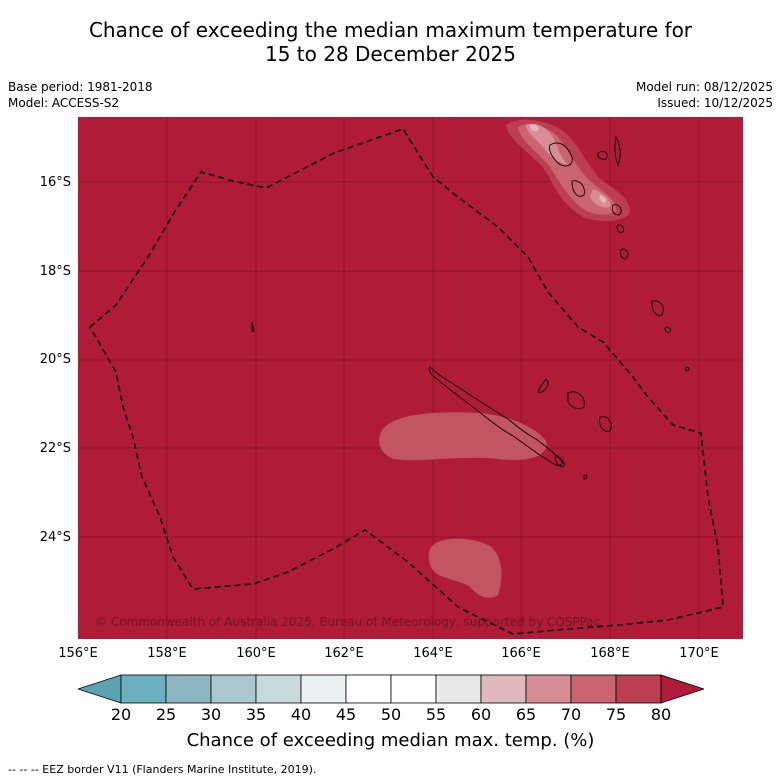 The width and height of the screenshot is (781, 781). Describe the element at coordinates (699, 653) in the screenshot. I see `lon-label-170e: 170°E` at that location.